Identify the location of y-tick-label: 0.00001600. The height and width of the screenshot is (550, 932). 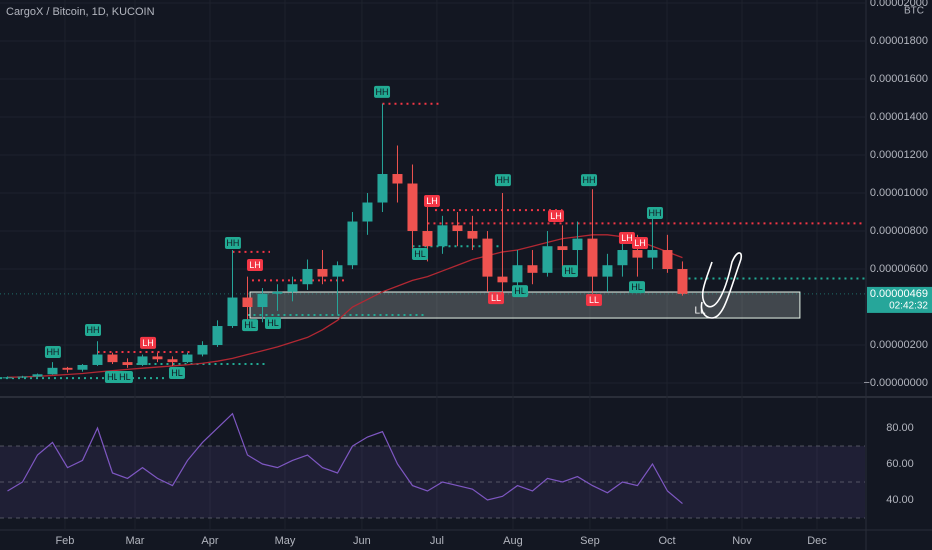
(899, 79).